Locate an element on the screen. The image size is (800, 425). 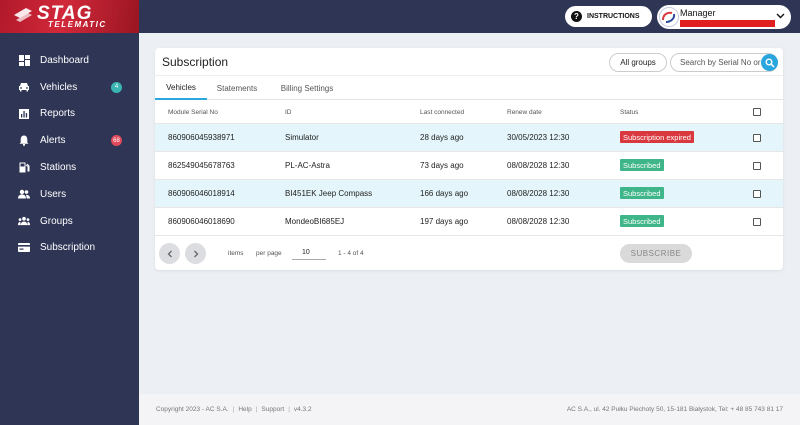
help-icon: ? is located at coordinates (576, 16).